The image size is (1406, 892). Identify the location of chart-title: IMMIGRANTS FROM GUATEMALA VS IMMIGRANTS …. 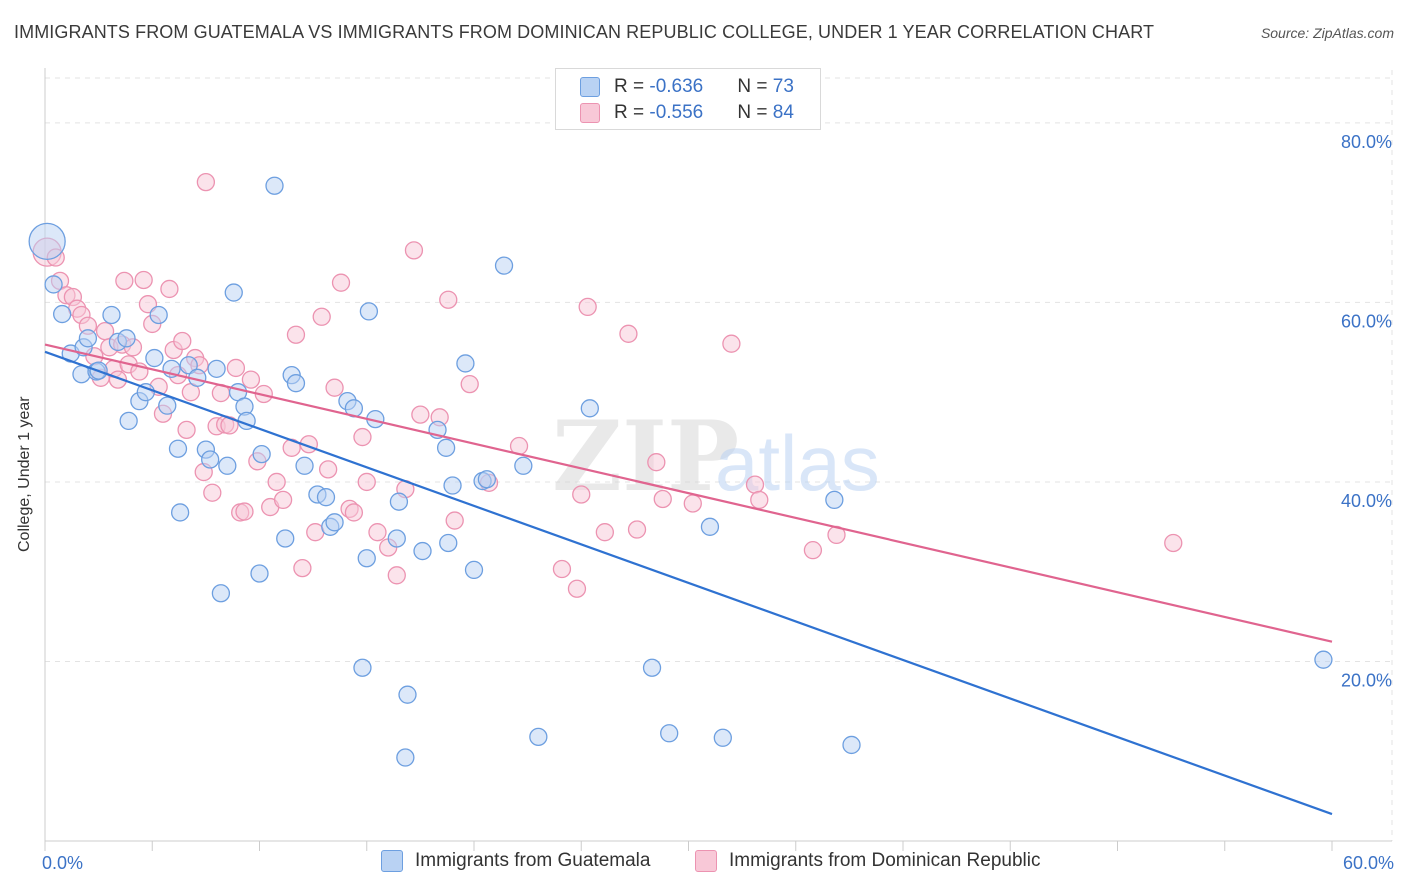
(584, 32).